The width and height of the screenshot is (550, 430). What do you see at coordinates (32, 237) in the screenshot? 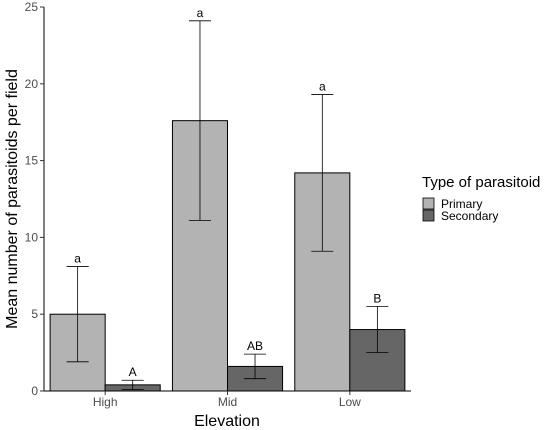
I see `y-tick-label: 10` at bounding box center [32, 237].